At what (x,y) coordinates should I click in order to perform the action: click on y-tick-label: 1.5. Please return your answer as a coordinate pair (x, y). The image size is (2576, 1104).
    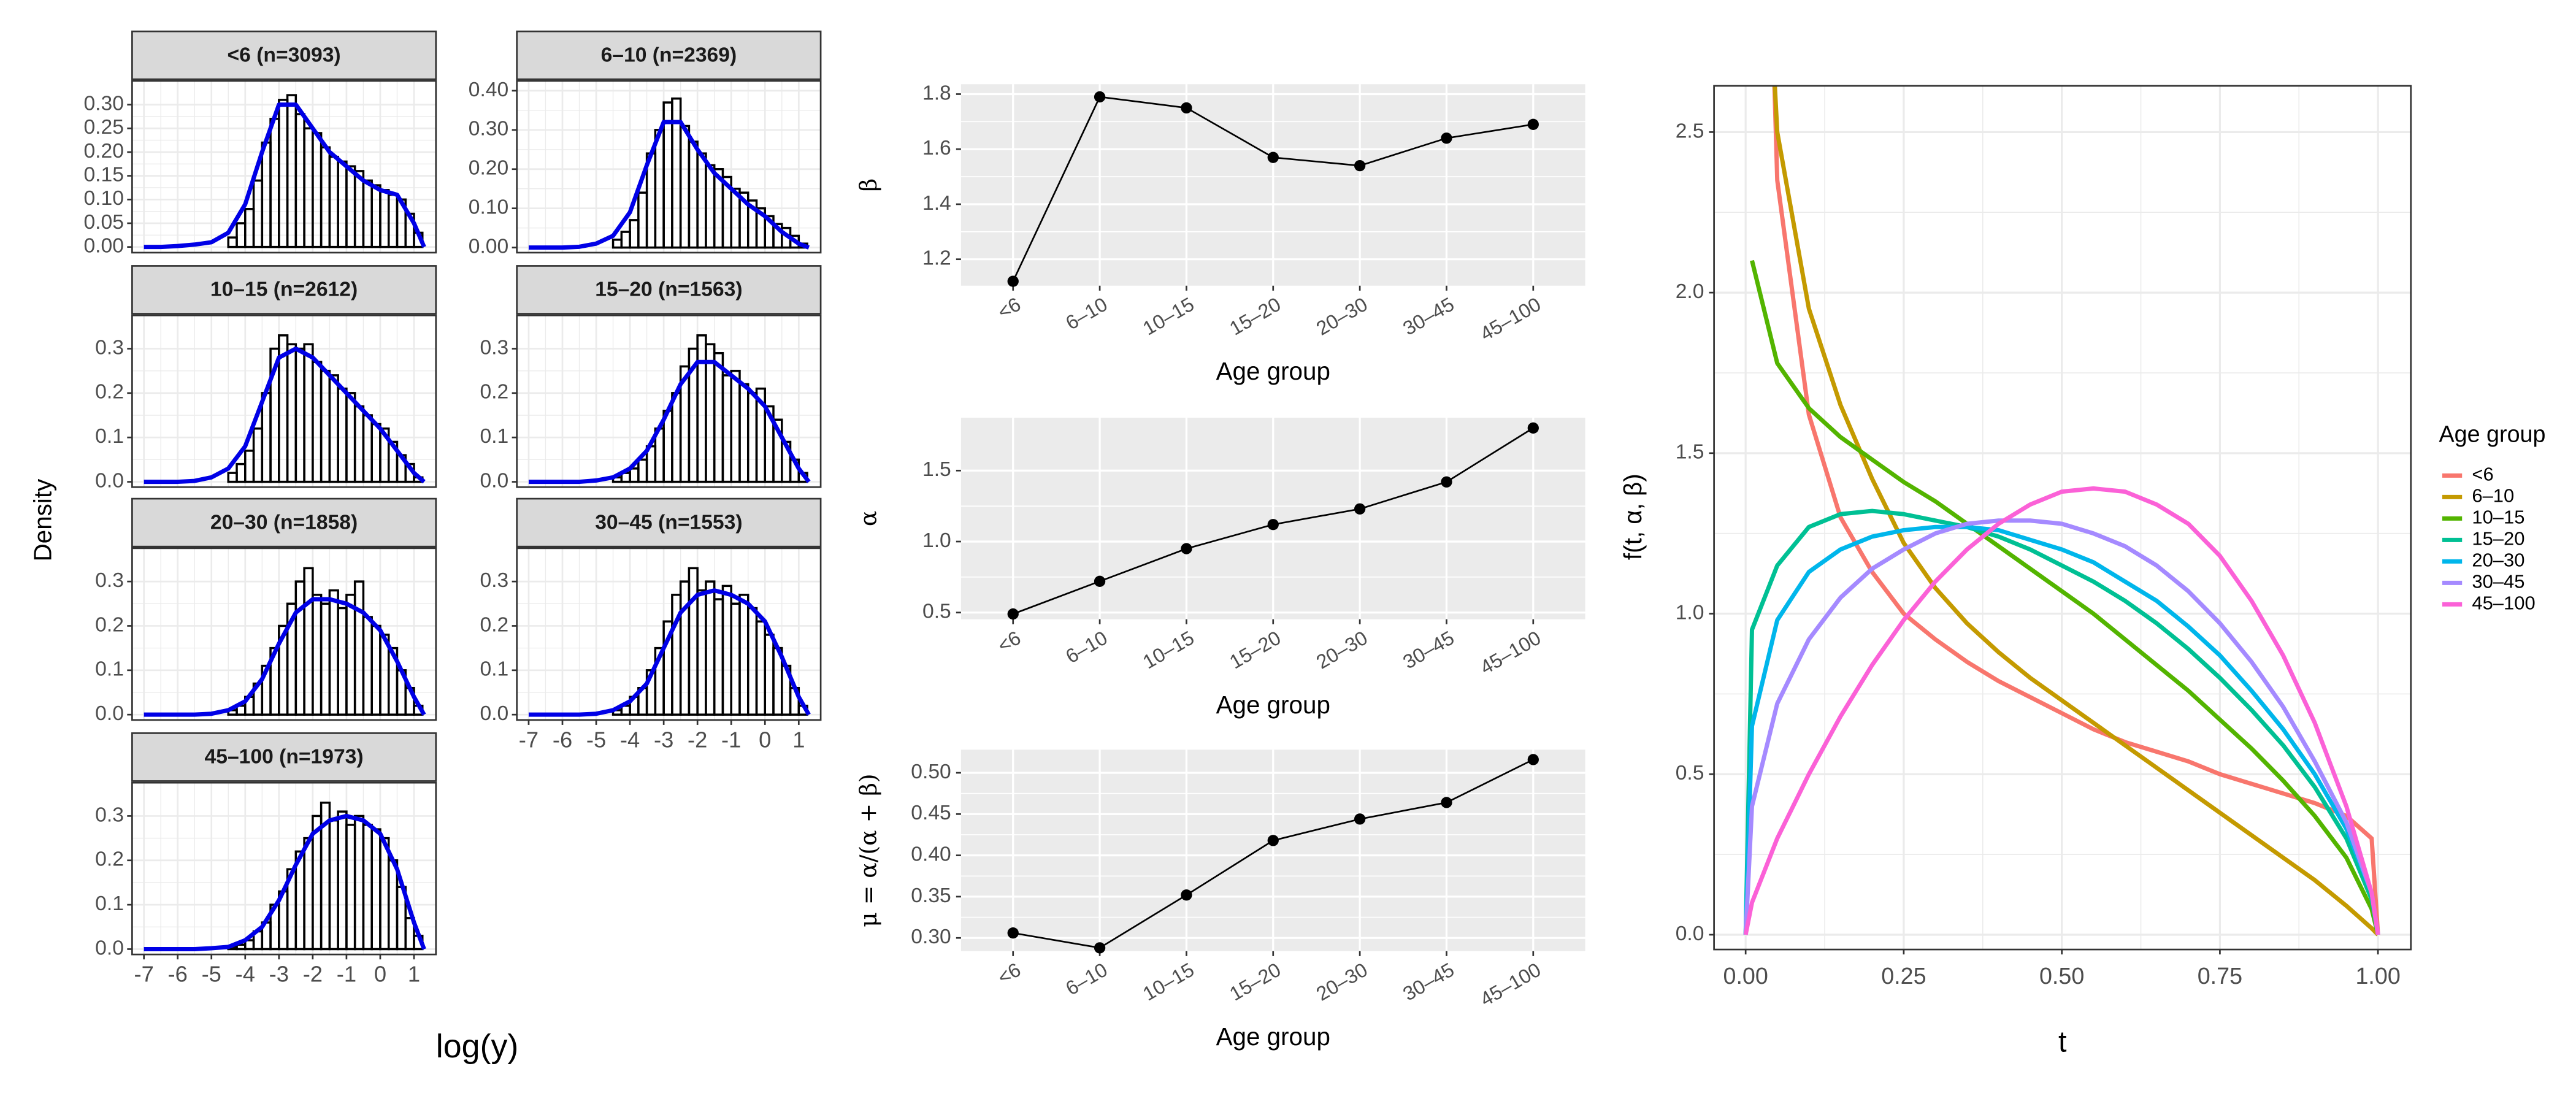
    Looking at the image, I should click on (1690, 452).